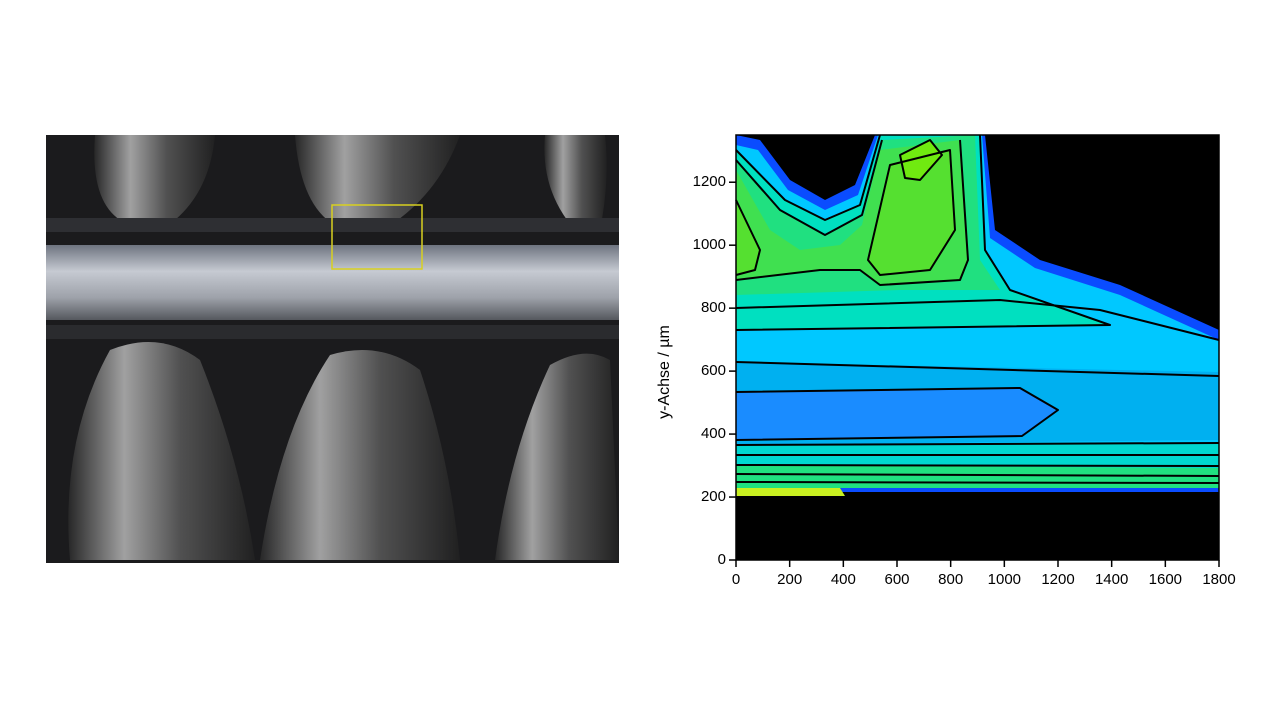 Image resolution: width=1280 pixels, height=725 pixels. What do you see at coordinates (709, 244) in the screenshot?
I see `y-tick-label: 1000` at bounding box center [709, 244].